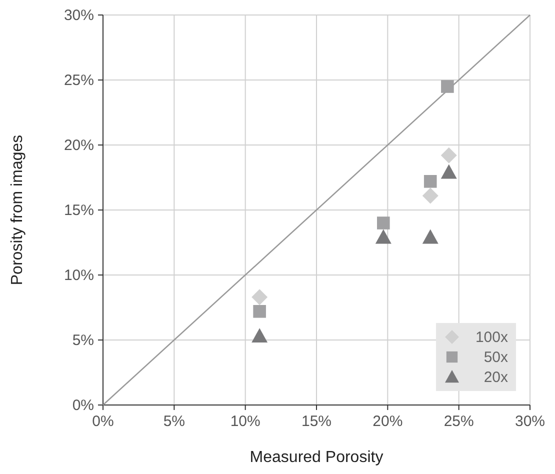 The image size is (555, 474). What do you see at coordinates (83, 405) in the screenshot?
I see `y-tick-label: 0%` at bounding box center [83, 405].